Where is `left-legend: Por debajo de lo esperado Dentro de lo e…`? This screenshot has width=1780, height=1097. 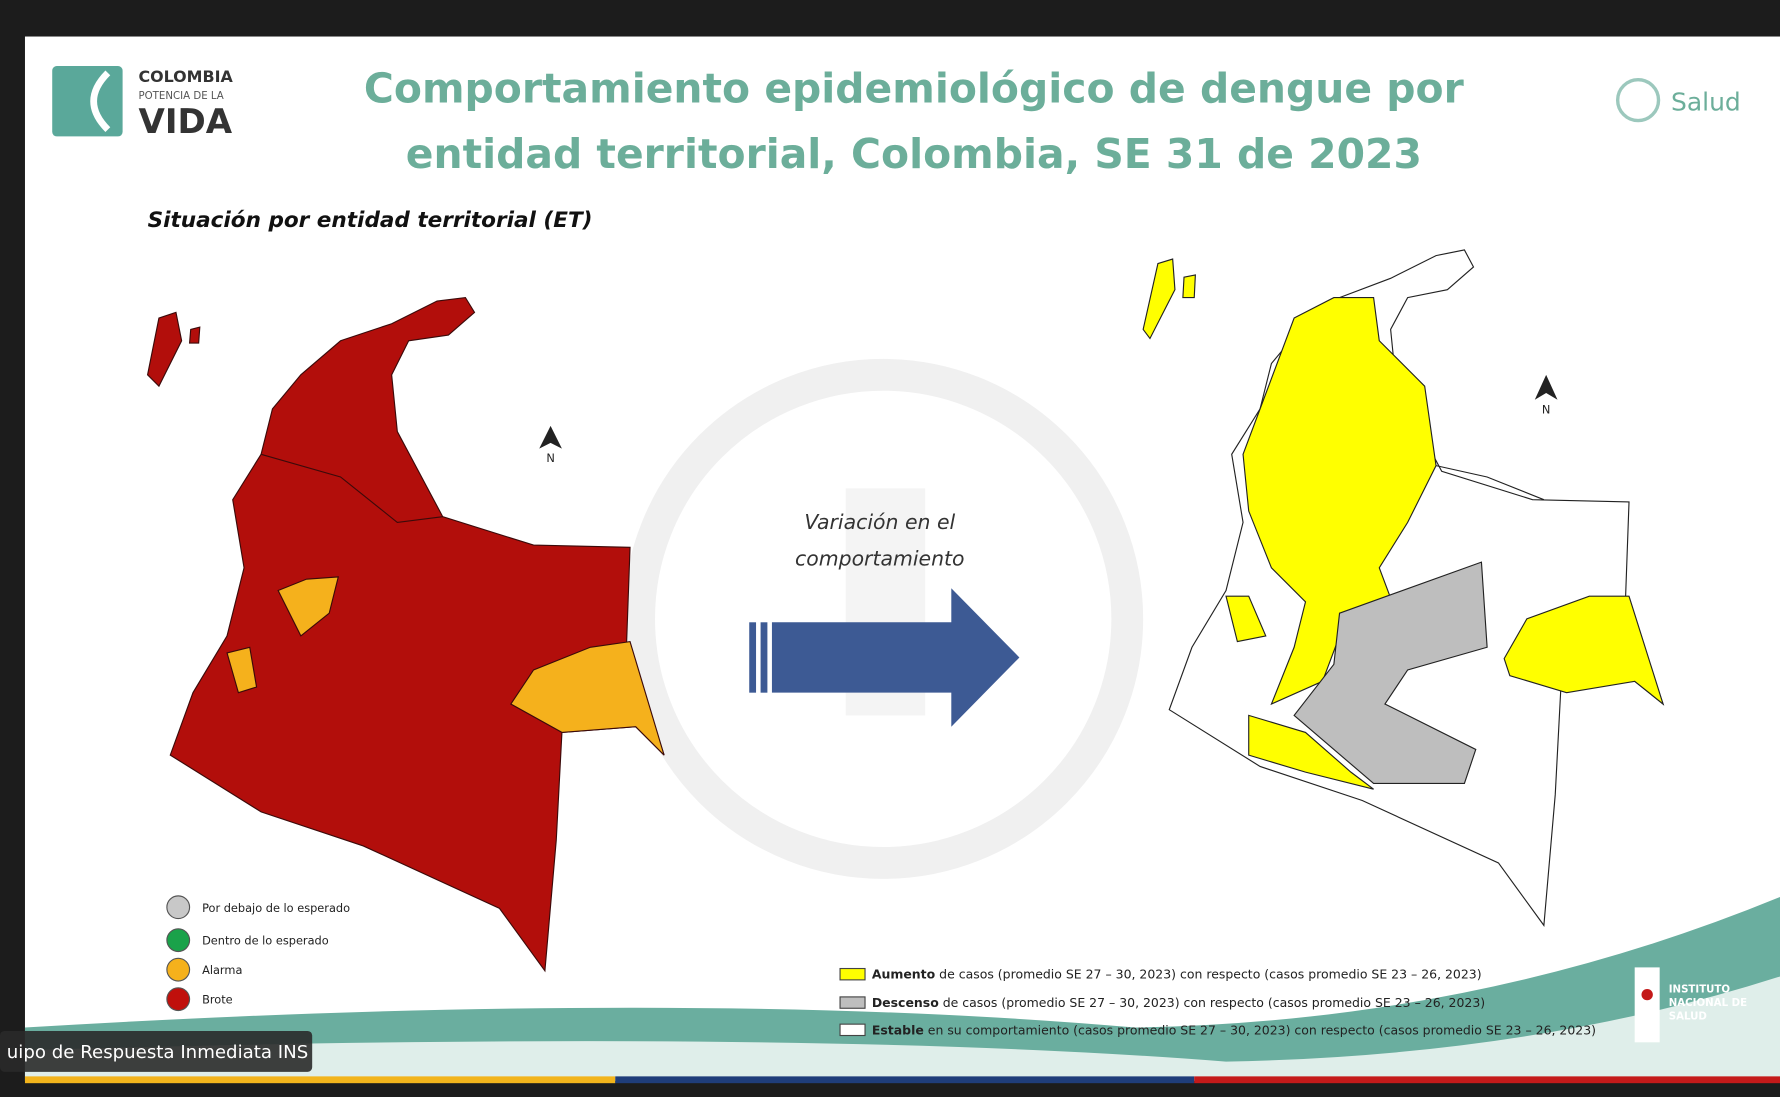
left-legend: Por debajo de lo esperado Dentro de lo e… is located at coordinates (258, 953).